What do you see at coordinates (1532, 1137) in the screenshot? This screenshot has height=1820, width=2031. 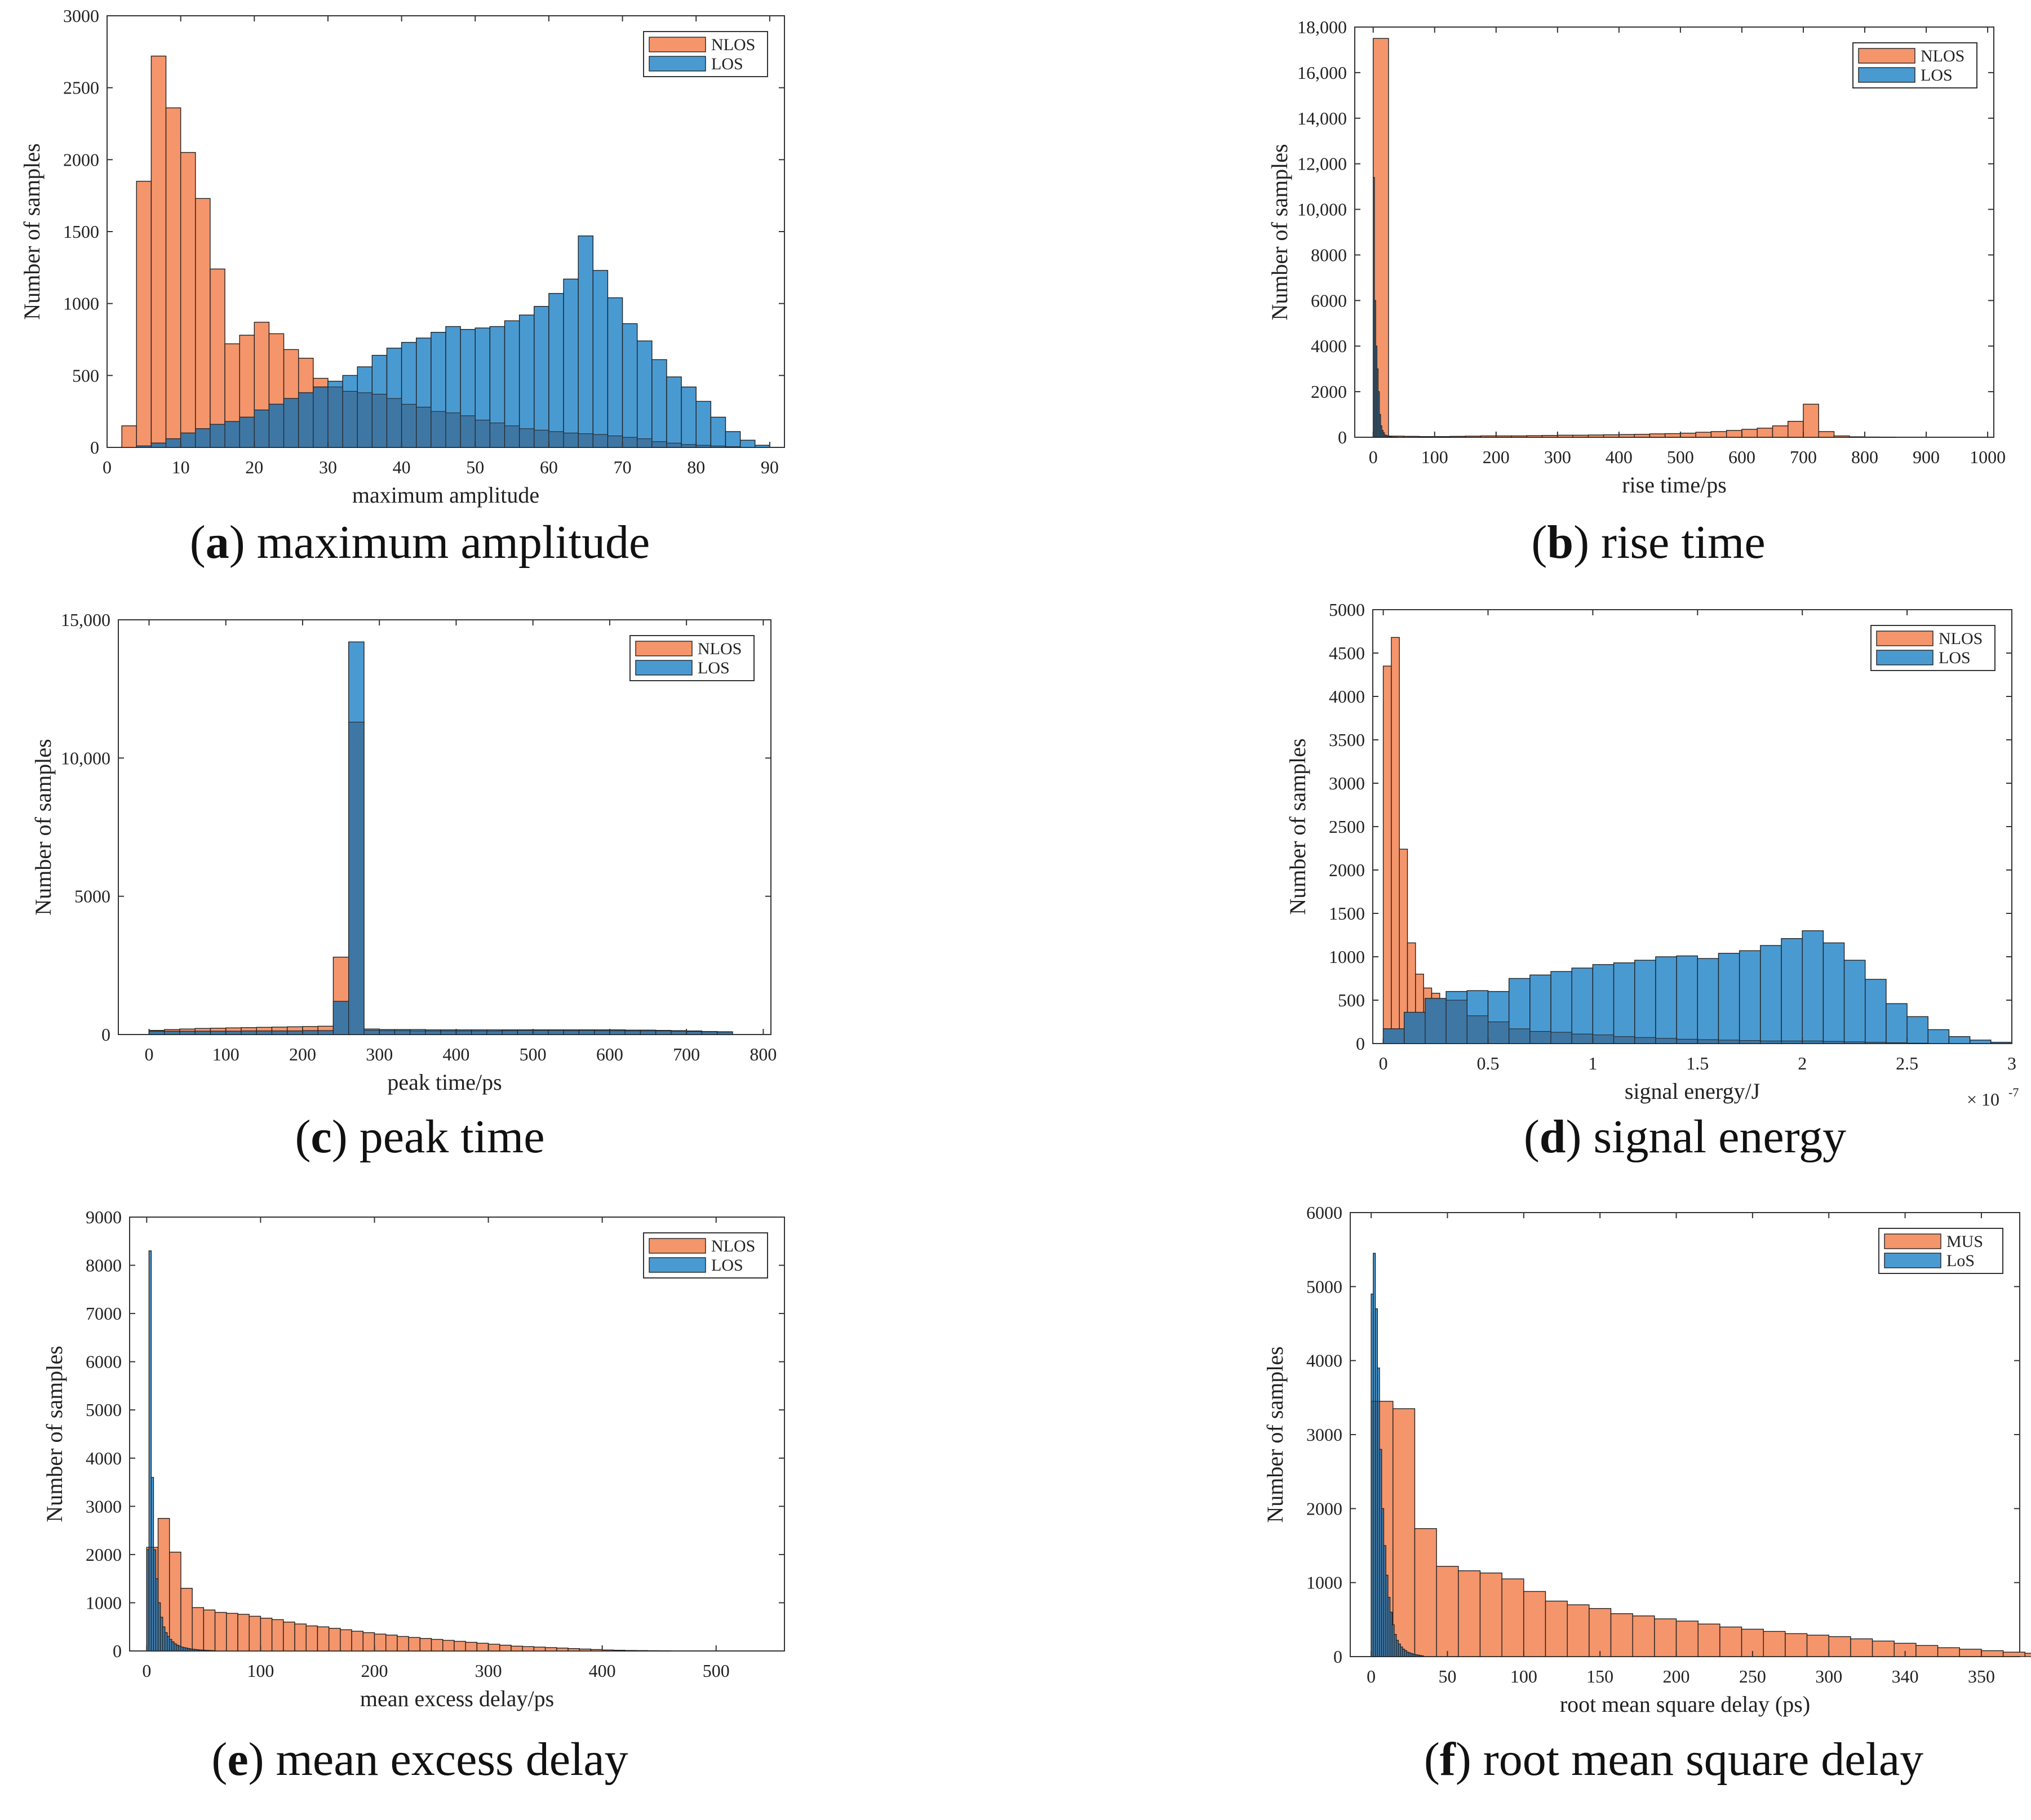 I see `caption-paren-open: (` at bounding box center [1532, 1137].